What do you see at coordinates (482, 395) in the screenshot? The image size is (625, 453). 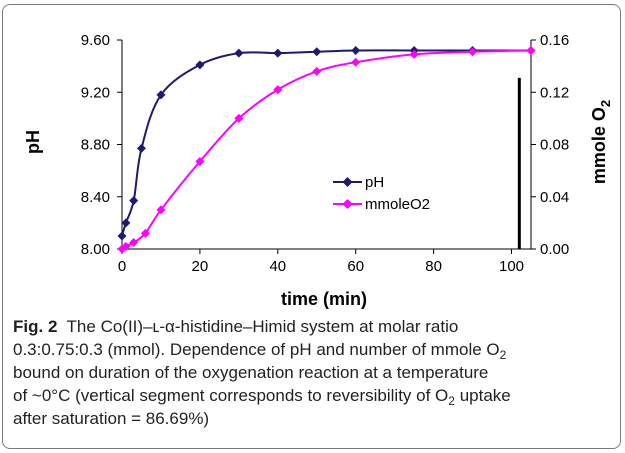 I see `caption-line-4-end: uptake` at bounding box center [482, 395].